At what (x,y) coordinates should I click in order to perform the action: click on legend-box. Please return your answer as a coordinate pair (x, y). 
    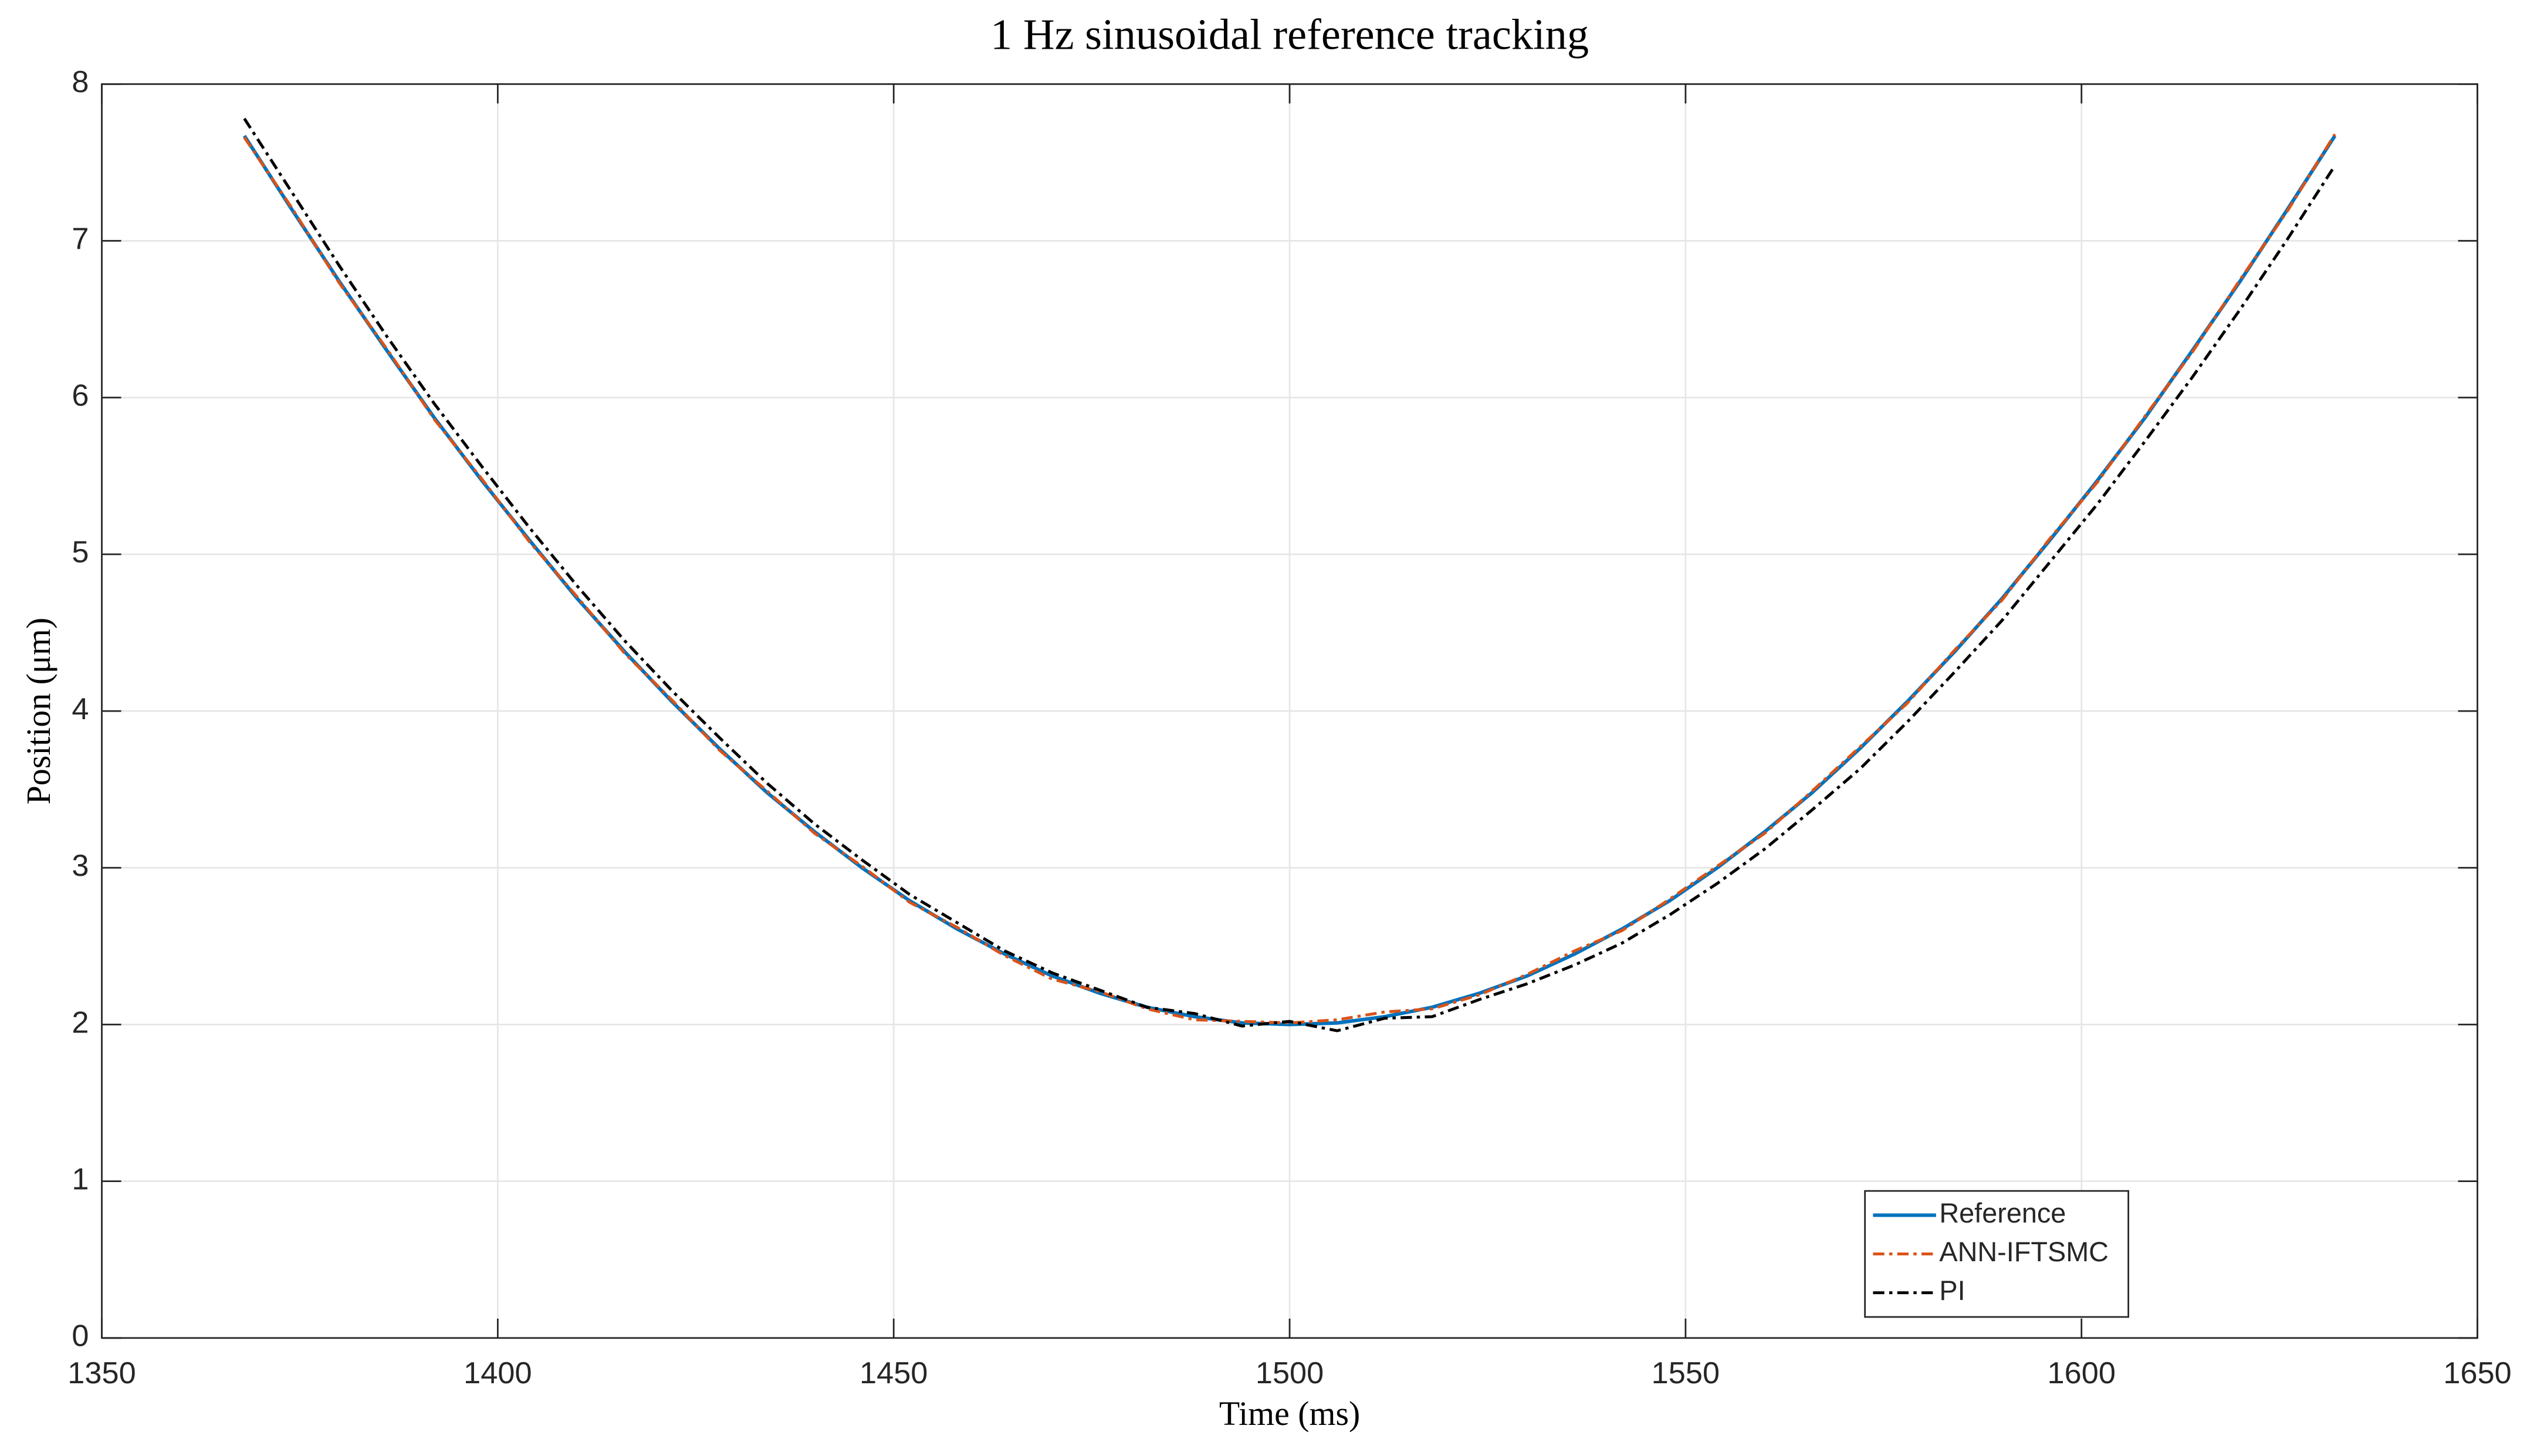
    Looking at the image, I should click on (1997, 1254).